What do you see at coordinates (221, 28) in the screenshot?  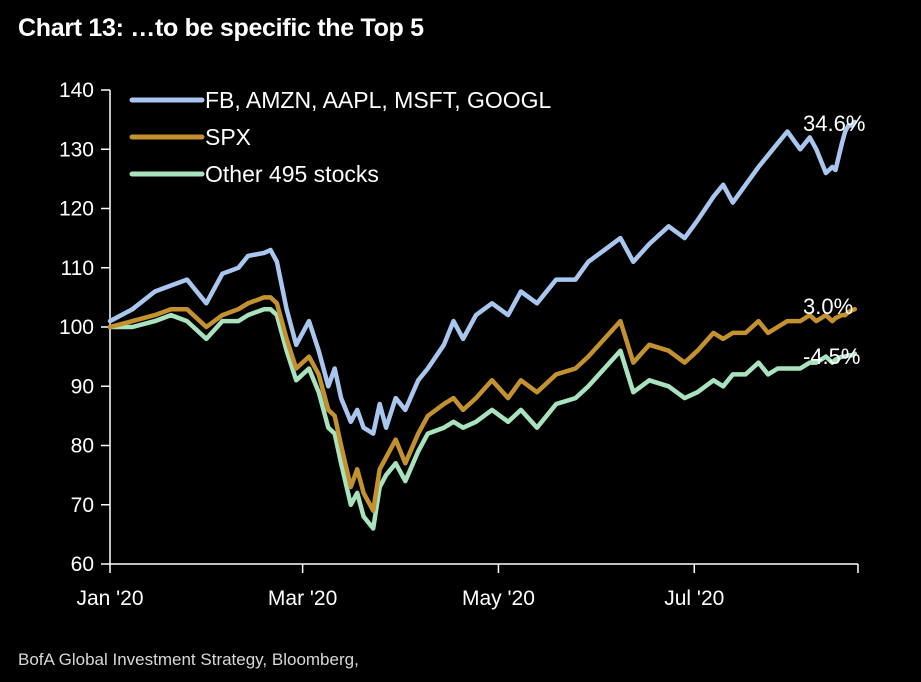 I see `chart-title: Chart 13: …to be specific the Top 5` at bounding box center [221, 28].